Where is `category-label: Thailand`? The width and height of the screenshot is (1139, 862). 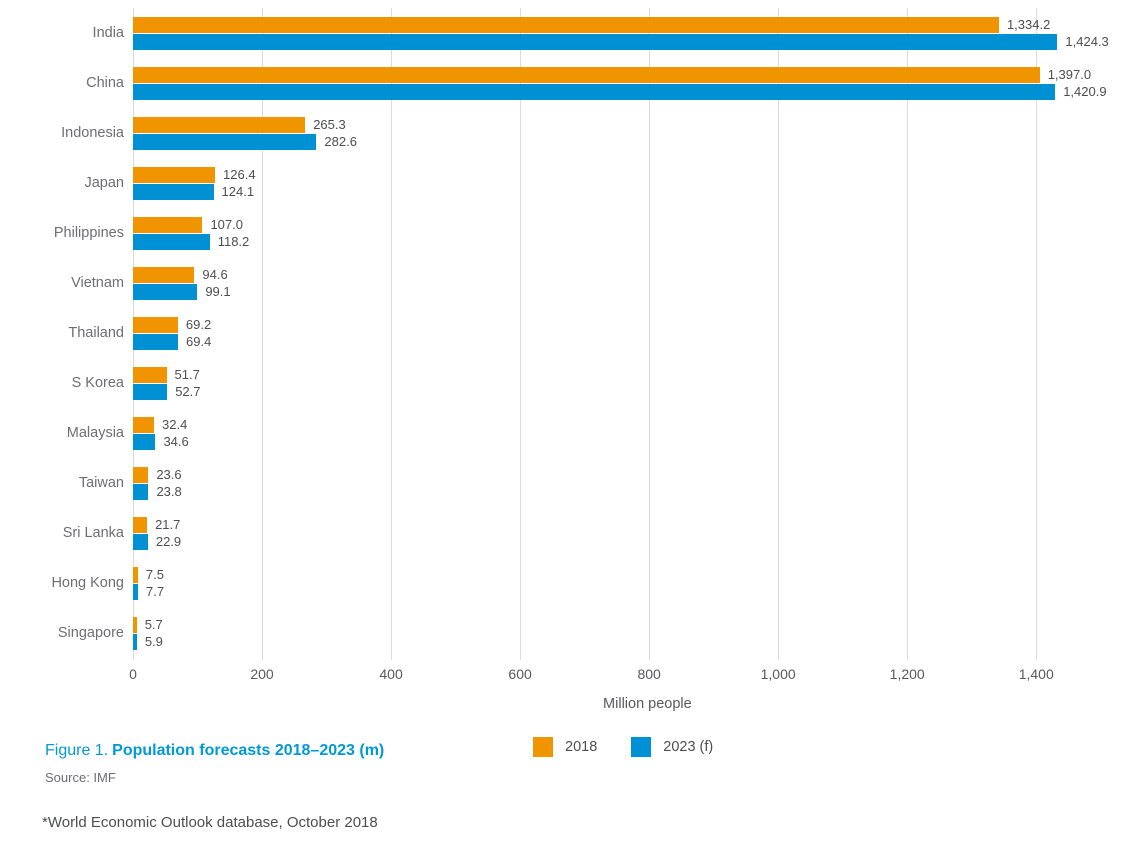 category-label: Thailand is located at coordinates (96, 333).